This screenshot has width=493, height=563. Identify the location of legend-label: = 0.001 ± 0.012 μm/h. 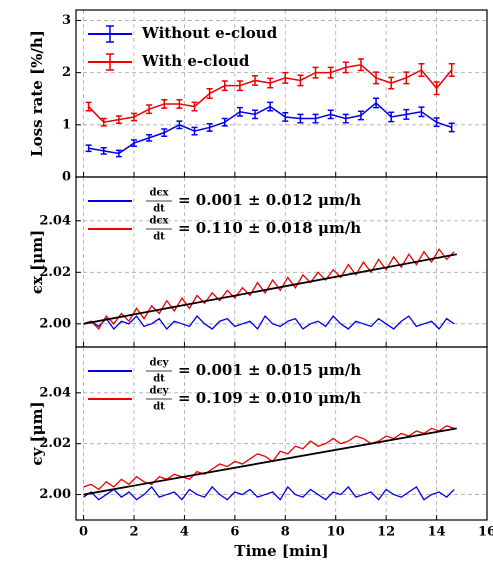
(269, 200).